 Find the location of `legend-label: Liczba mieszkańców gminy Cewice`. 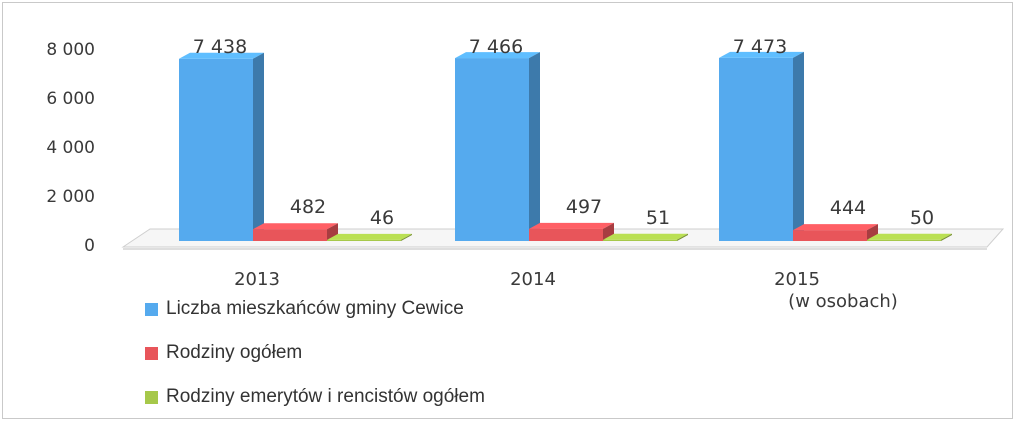

legend-label: Liczba mieszkańców gminy Cewice is located at coordinates (315, 308).